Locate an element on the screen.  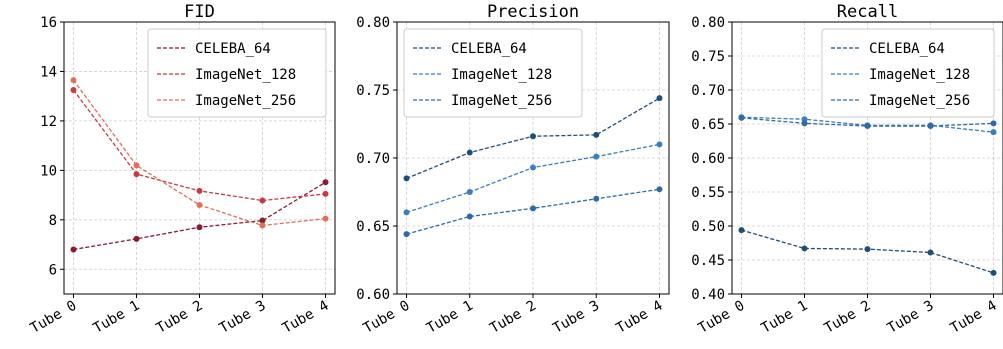
y-tick-label: 10 is located at coordinates (48, 171).